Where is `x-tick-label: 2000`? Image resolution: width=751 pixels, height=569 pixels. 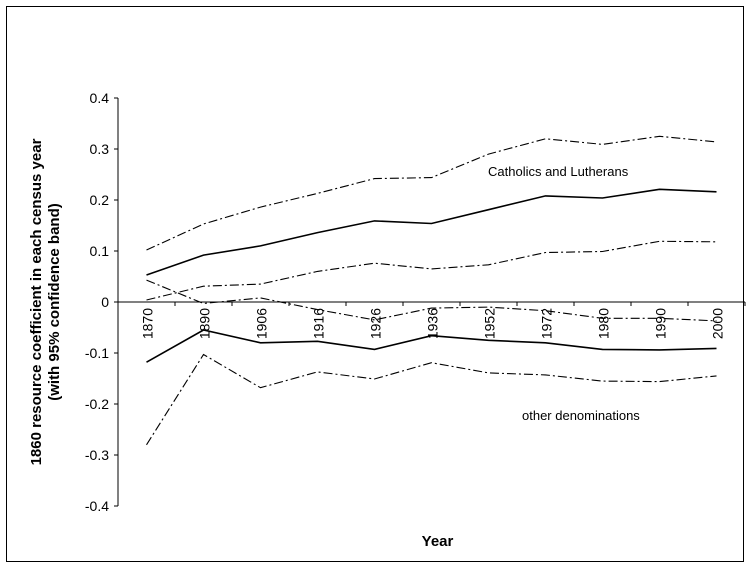 x-tick-label: 2000 is located at coordinates (718, 323).